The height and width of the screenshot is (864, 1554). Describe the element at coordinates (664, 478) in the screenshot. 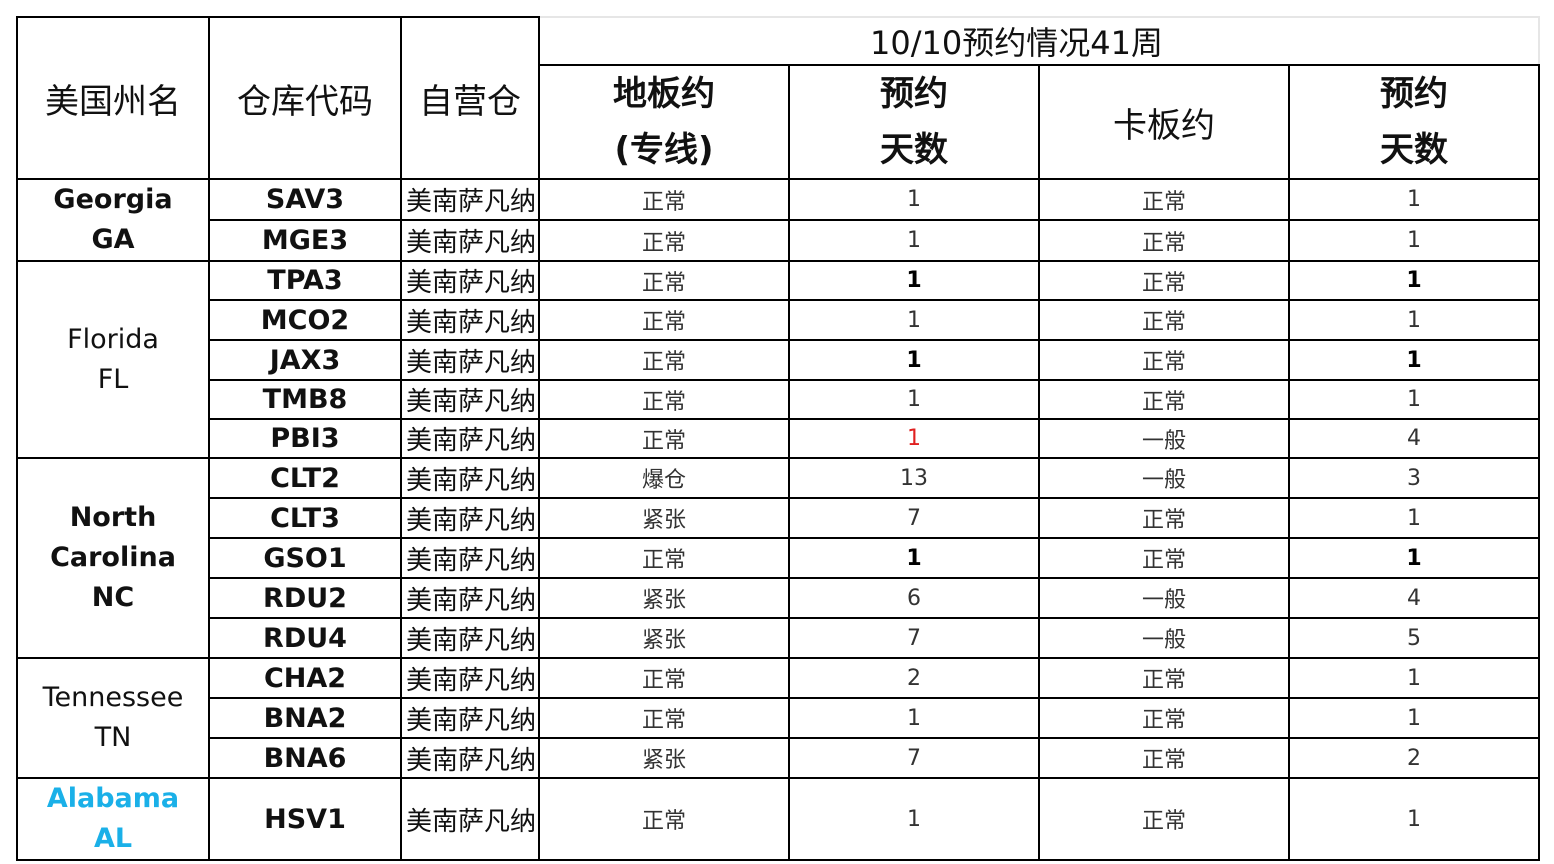

I see `floor-status: 爆仓` at that location.